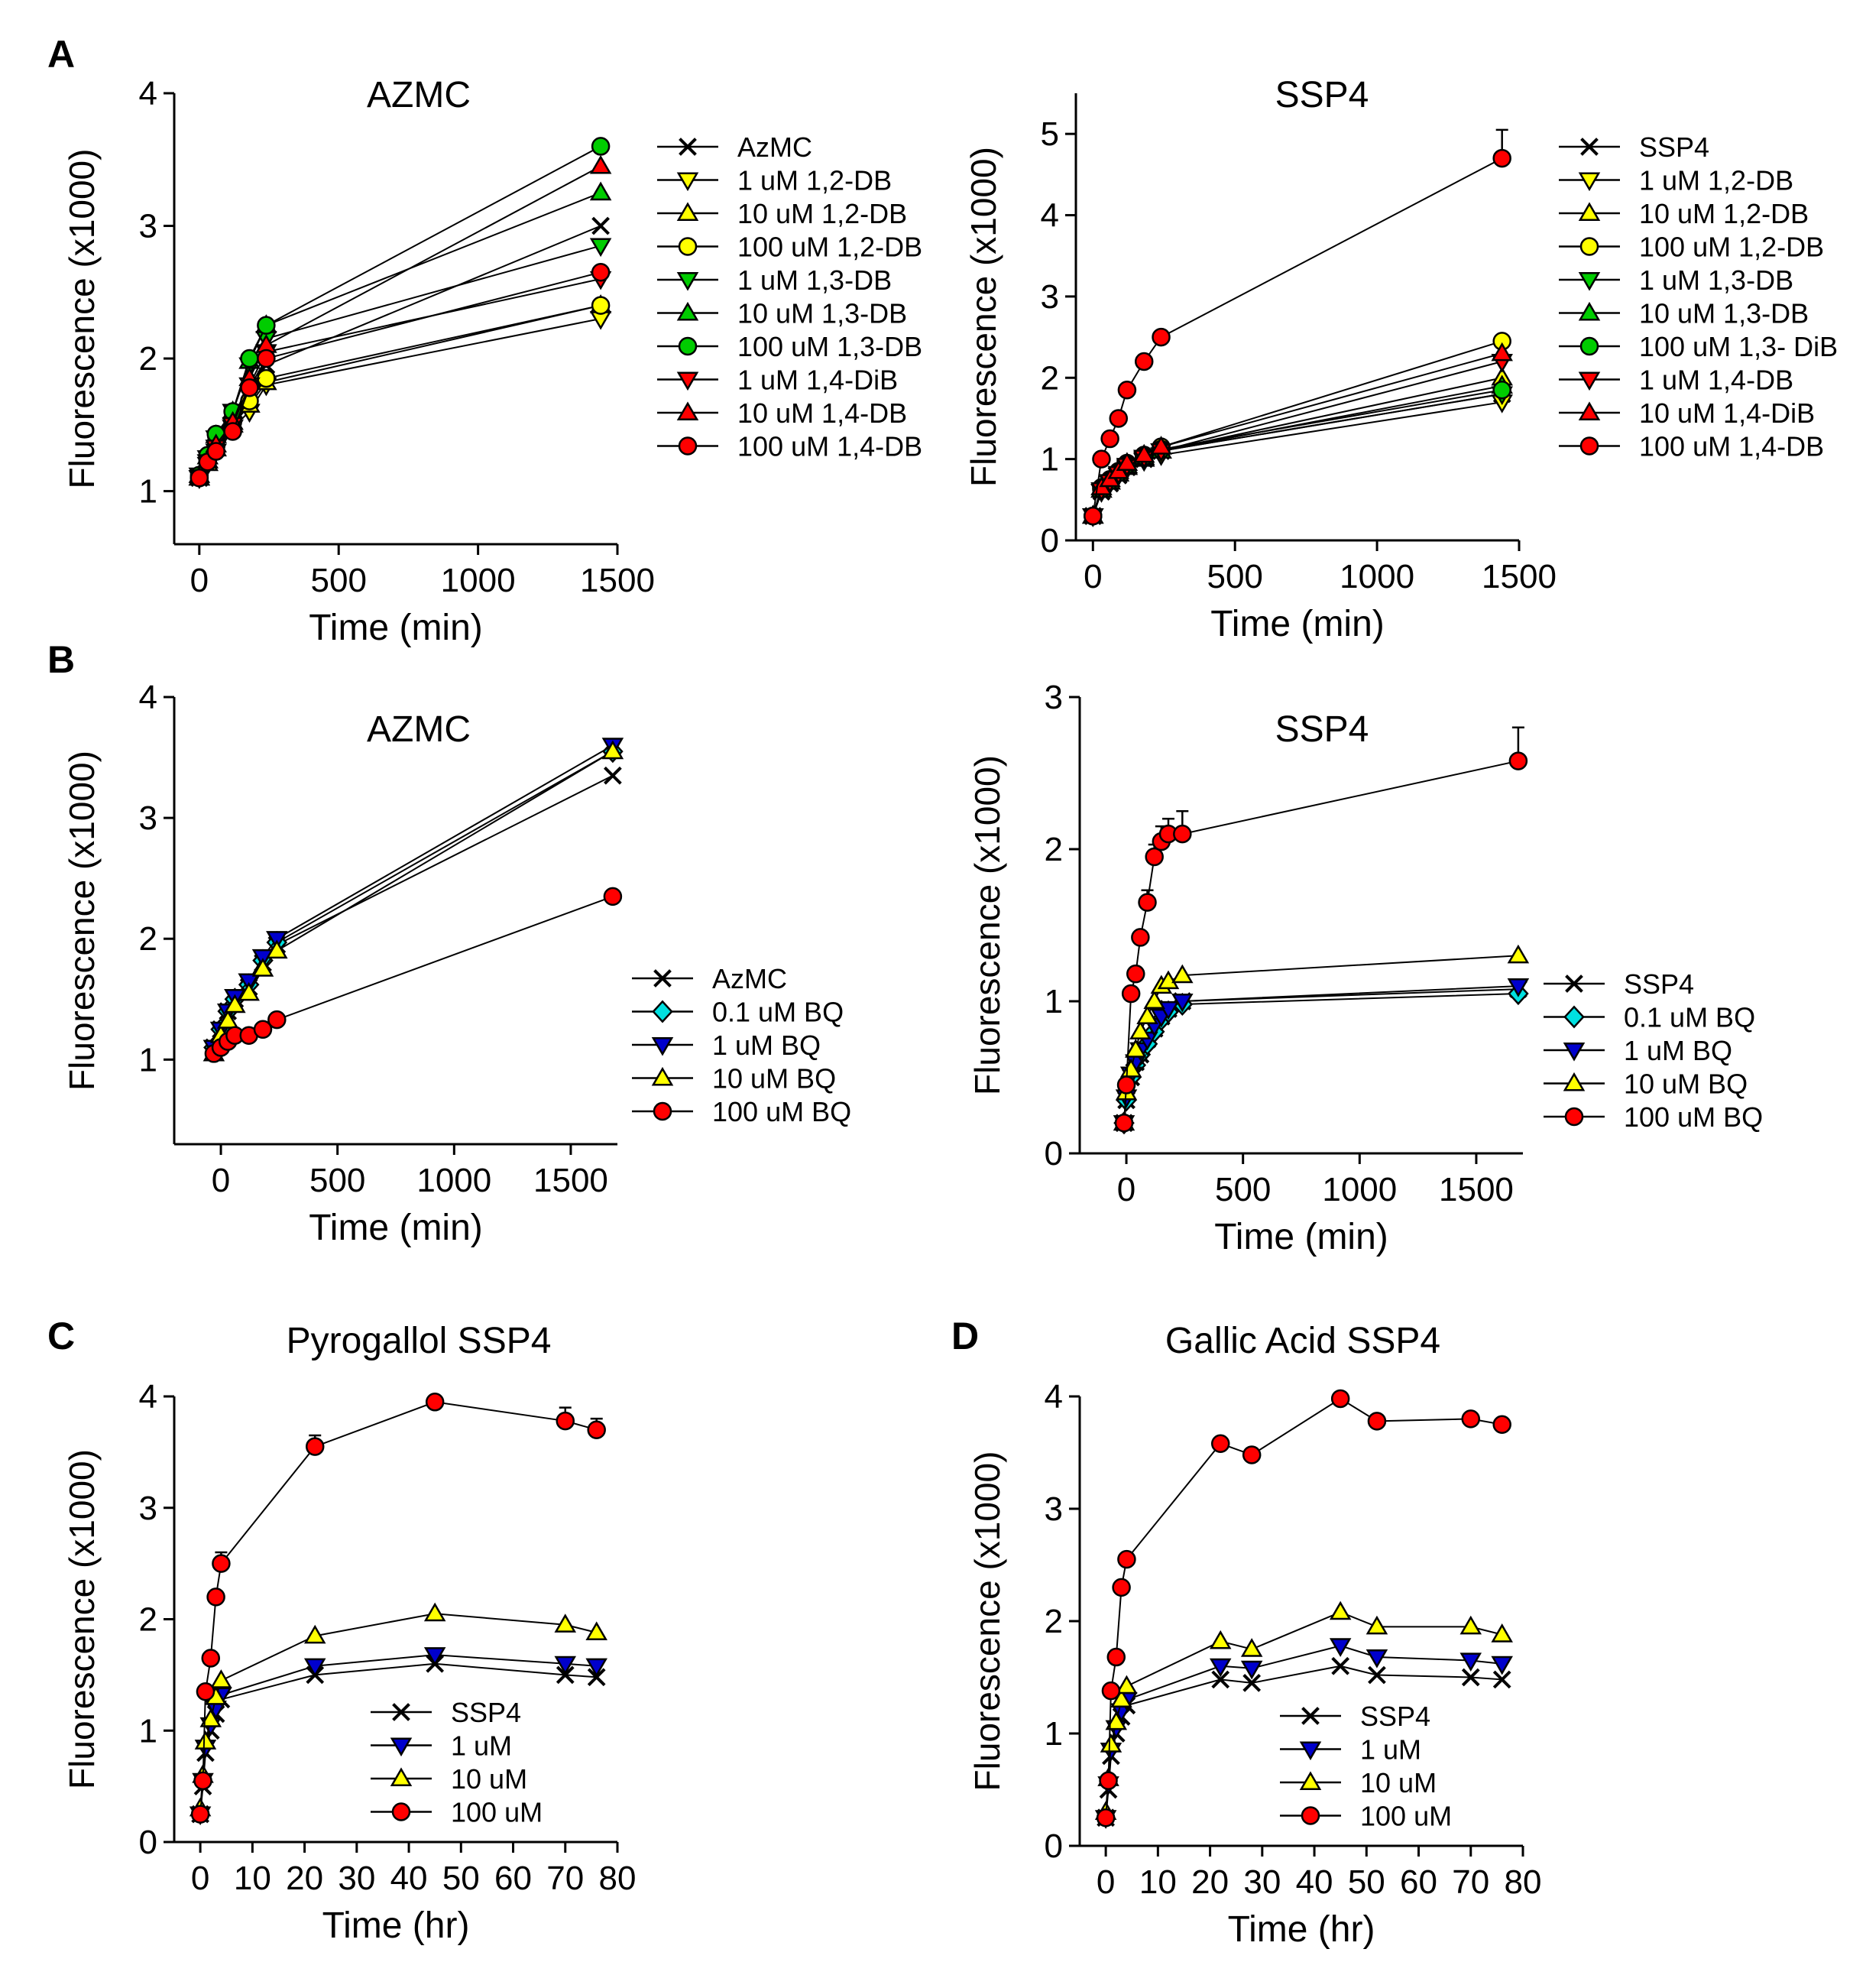 The image size is (1866, 1988). Describe the element at coordinates (1731, 248) in the screenshot. I see `legend-label: 100 uM 1,2-DB` at that location.